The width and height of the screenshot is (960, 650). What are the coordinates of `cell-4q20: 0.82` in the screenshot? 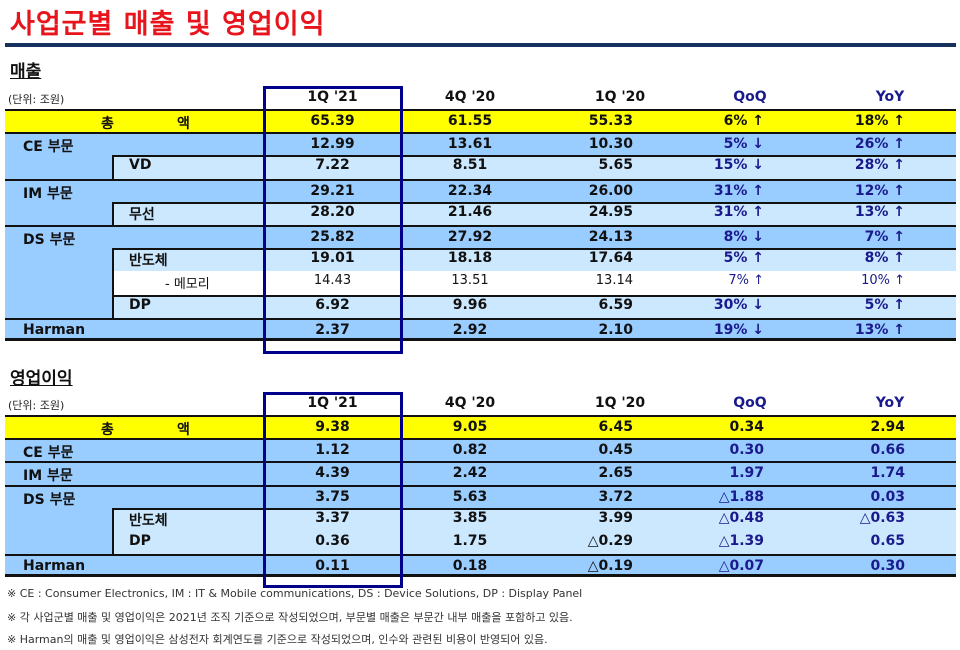 It's located at (470, 450).